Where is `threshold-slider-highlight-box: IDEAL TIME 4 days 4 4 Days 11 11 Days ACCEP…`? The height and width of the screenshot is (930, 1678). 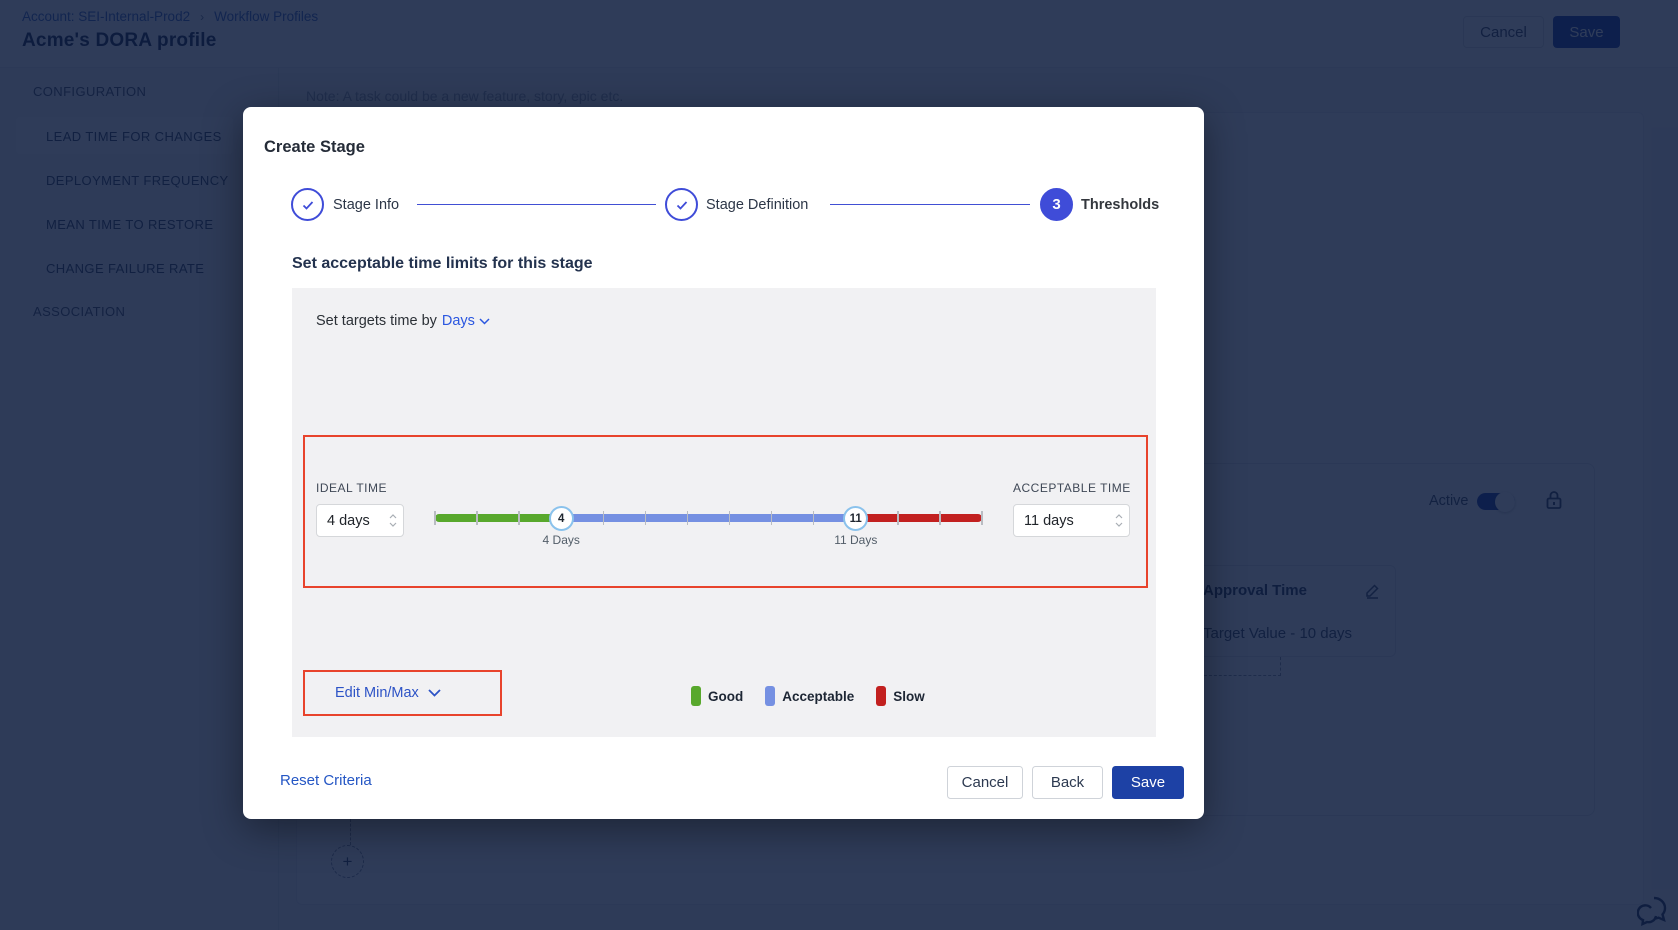
threshold-slider-highlight-box: IDEAL TIME 4 days 4 4 Days 11 11 Days ACCEP… is located at coordinates (725, 511).